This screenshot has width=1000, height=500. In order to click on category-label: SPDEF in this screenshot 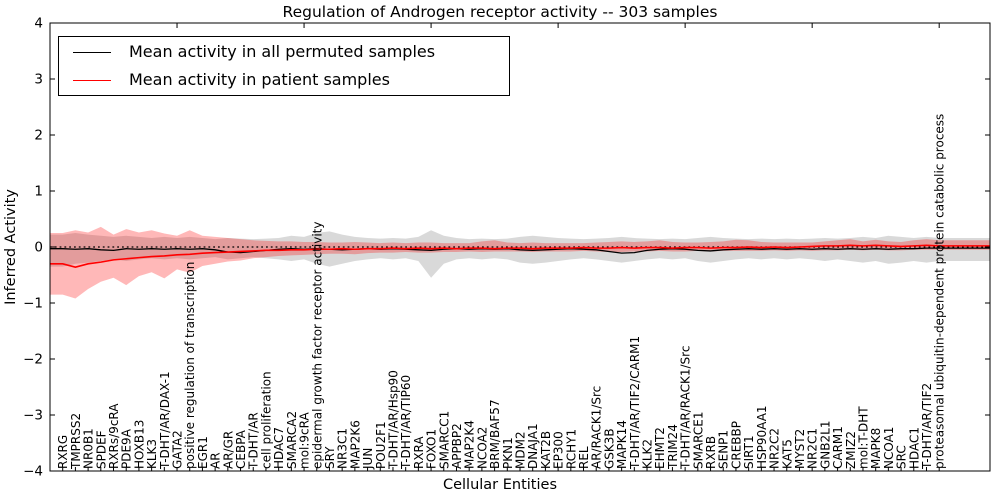, I will do `click(101, 449)`.